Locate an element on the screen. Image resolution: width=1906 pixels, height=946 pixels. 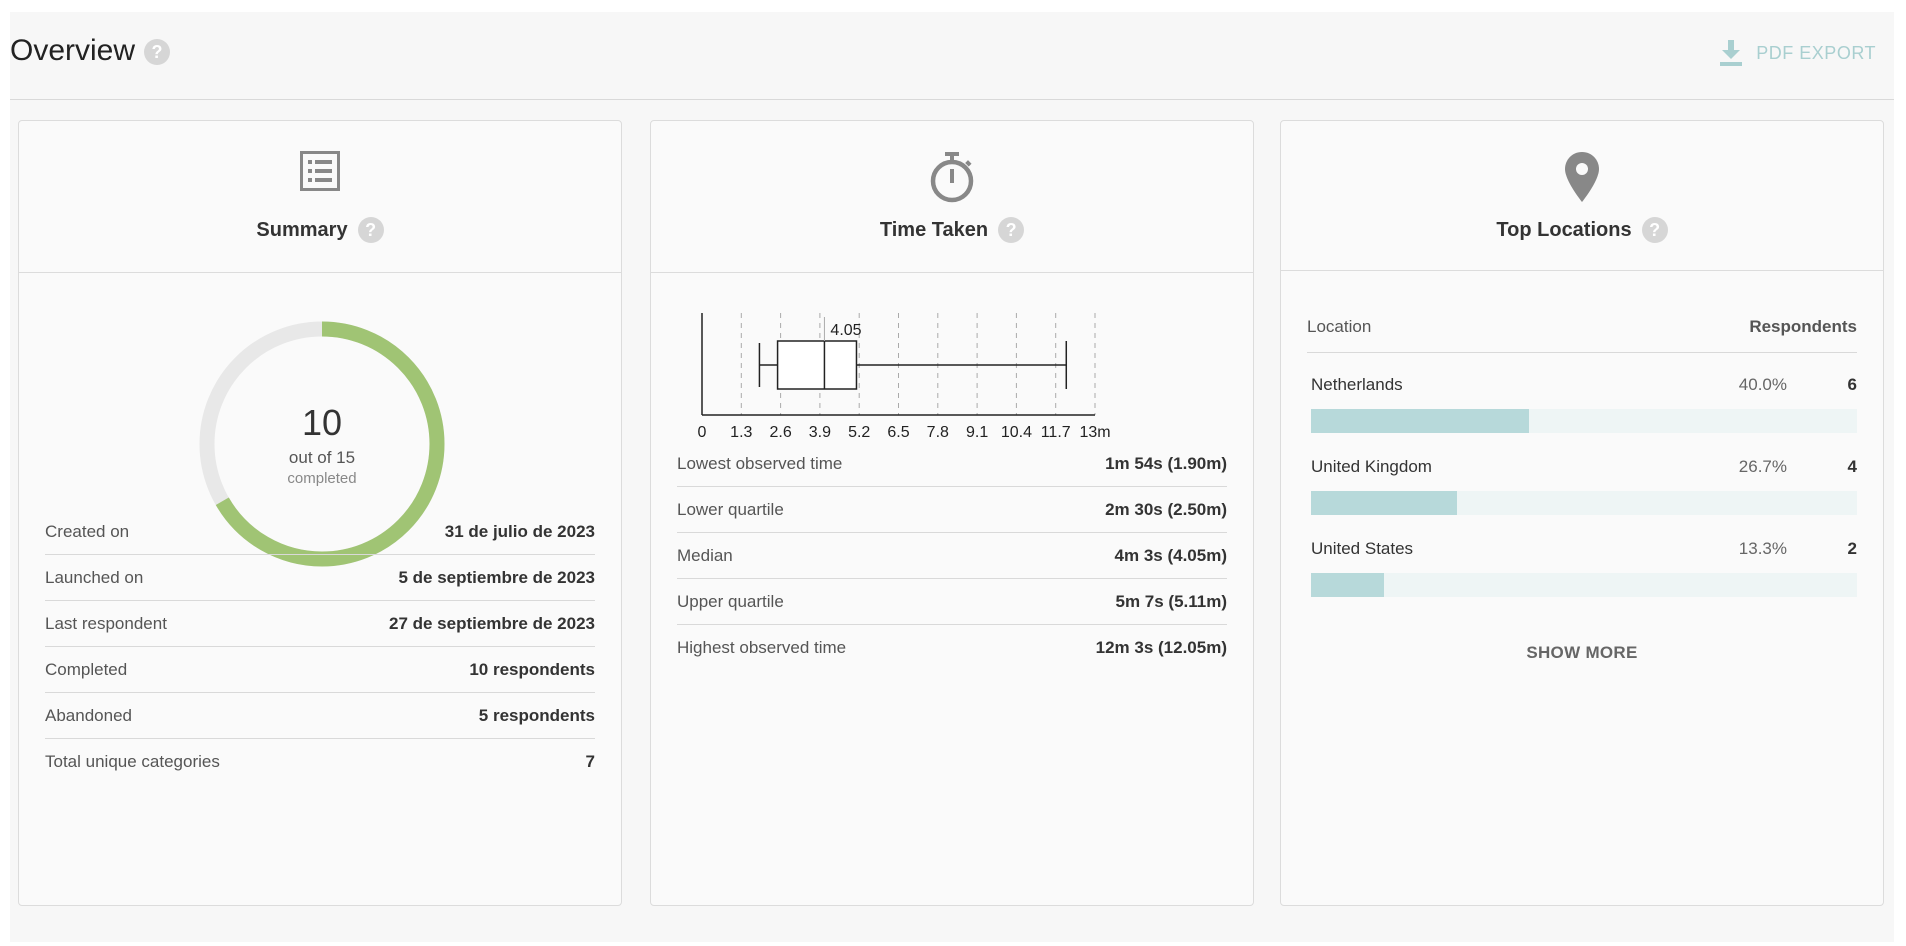
top-locations-card-header: Top Locations ? is located at coordinates (1582, 196).